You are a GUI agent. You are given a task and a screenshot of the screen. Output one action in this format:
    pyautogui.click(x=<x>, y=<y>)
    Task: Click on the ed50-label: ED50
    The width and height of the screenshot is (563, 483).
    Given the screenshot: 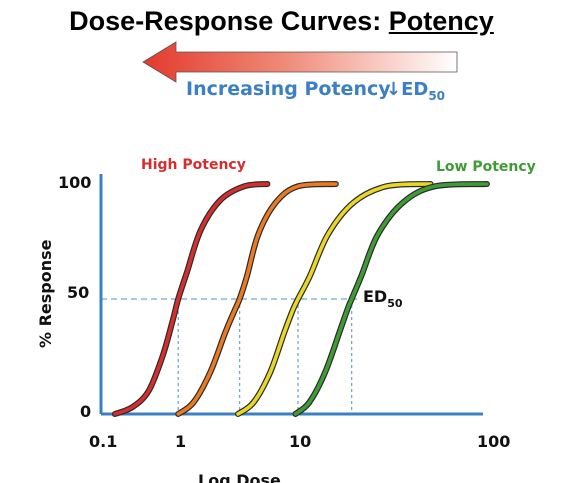 What is the action you would take?
    pyautogui.click(x=383, y=298)
    